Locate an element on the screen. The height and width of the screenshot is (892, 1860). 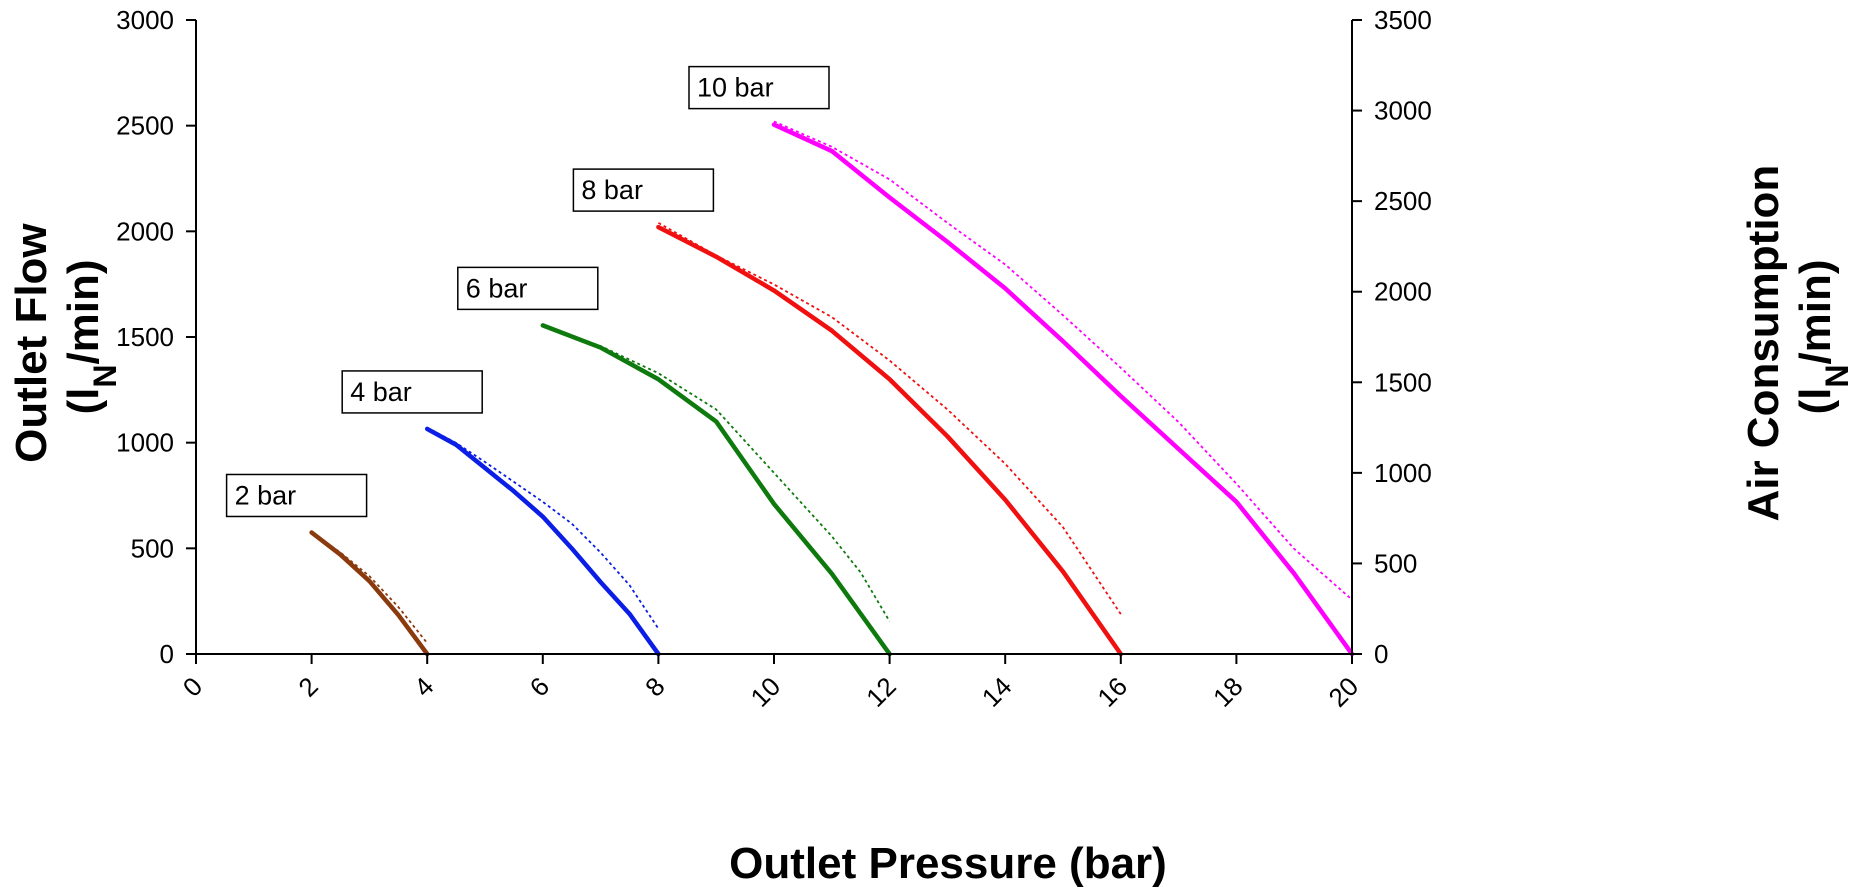
y2-tick-label: 500 is located at coordinates (1395, 563).